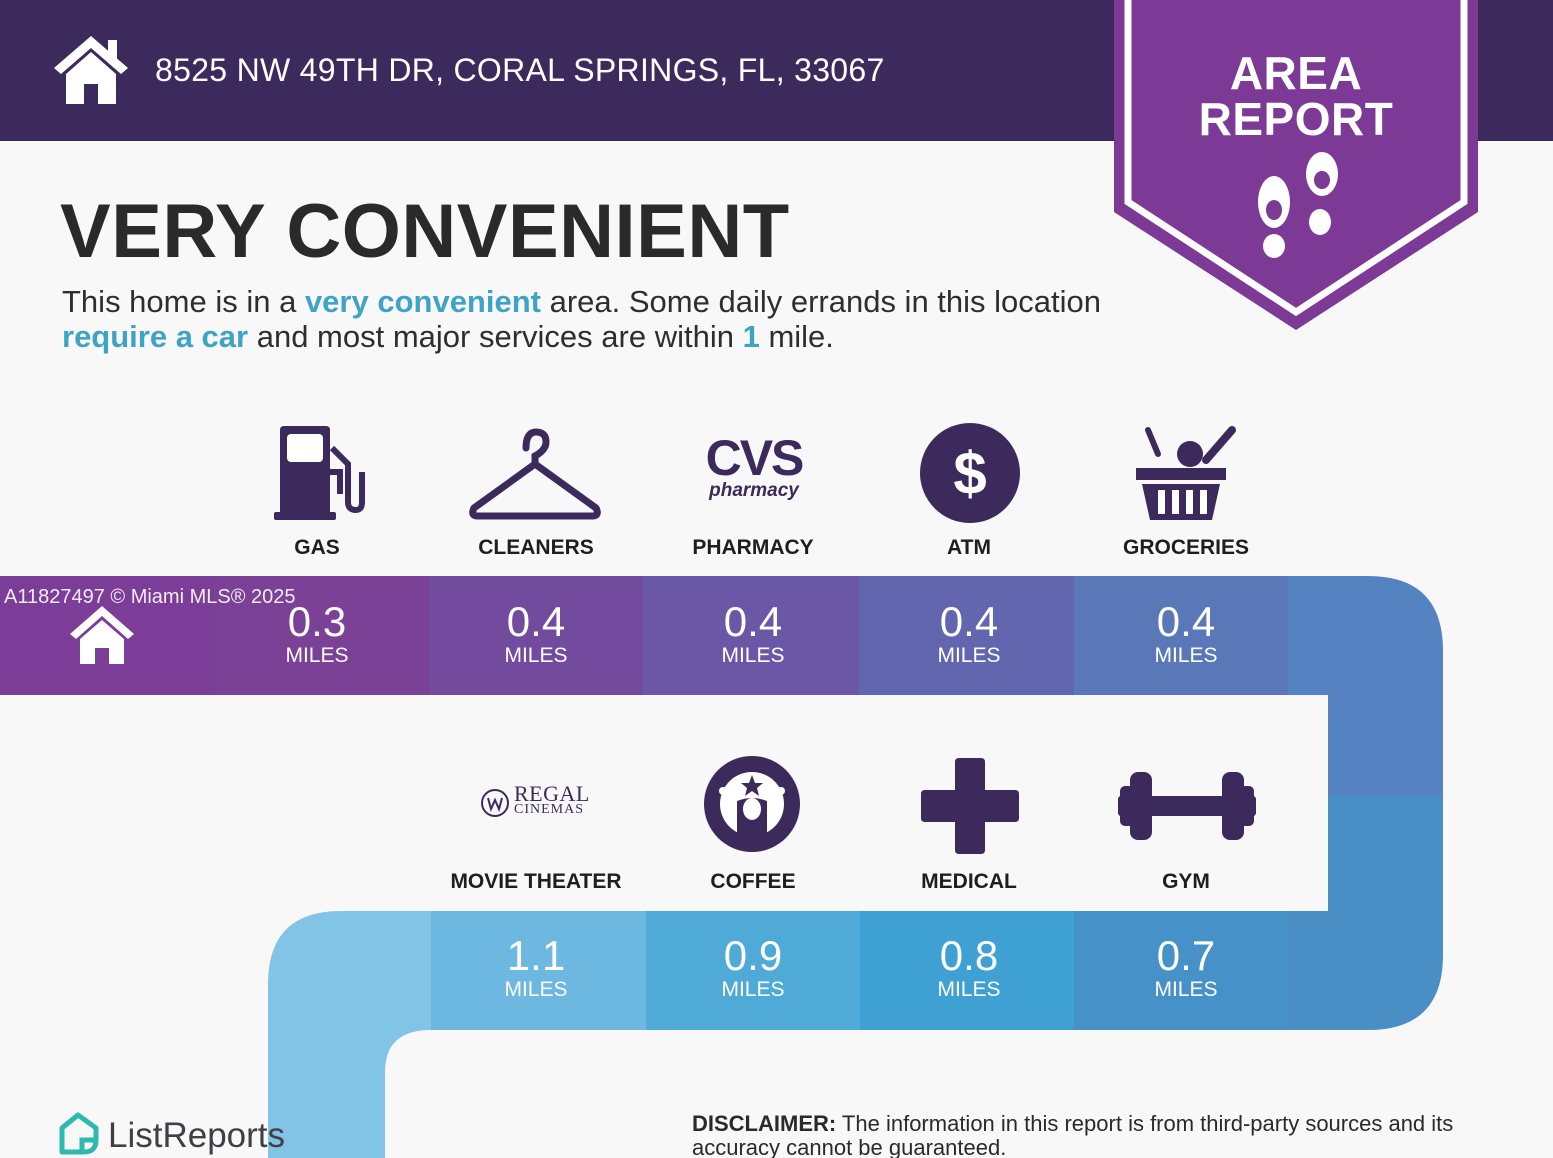 This screenshot has height=1158, width=1553. I want to click on regal-logo-text: REGAL, so click(552, 793).